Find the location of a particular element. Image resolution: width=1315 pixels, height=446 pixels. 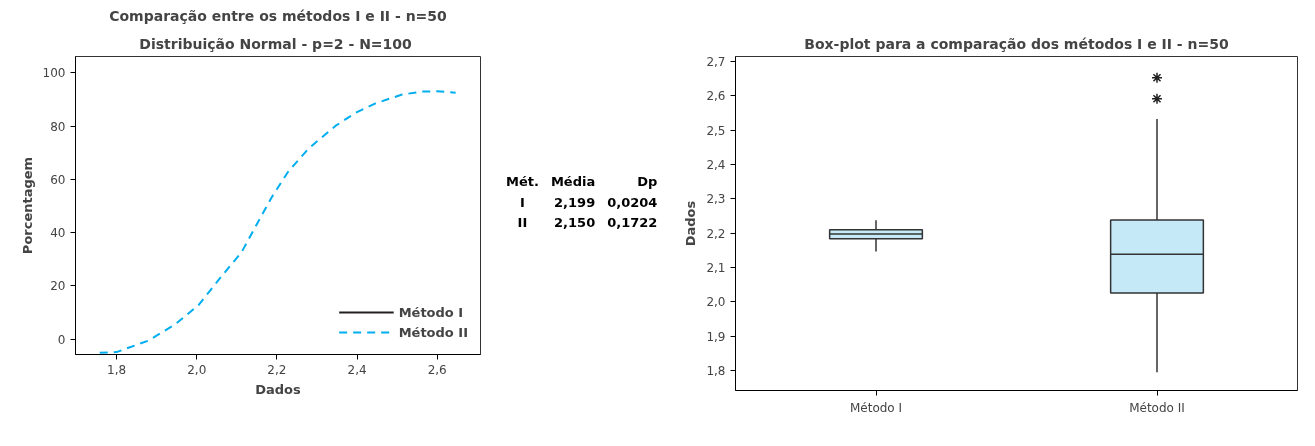

x-tick-label: 2,6 is located at coordinates (437, 369).